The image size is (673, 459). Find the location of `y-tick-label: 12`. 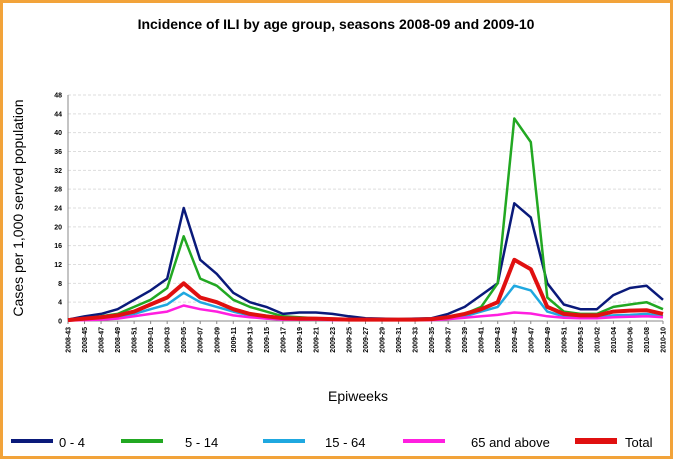

y-tick-label: 12 is located at coordinates (58, 265).